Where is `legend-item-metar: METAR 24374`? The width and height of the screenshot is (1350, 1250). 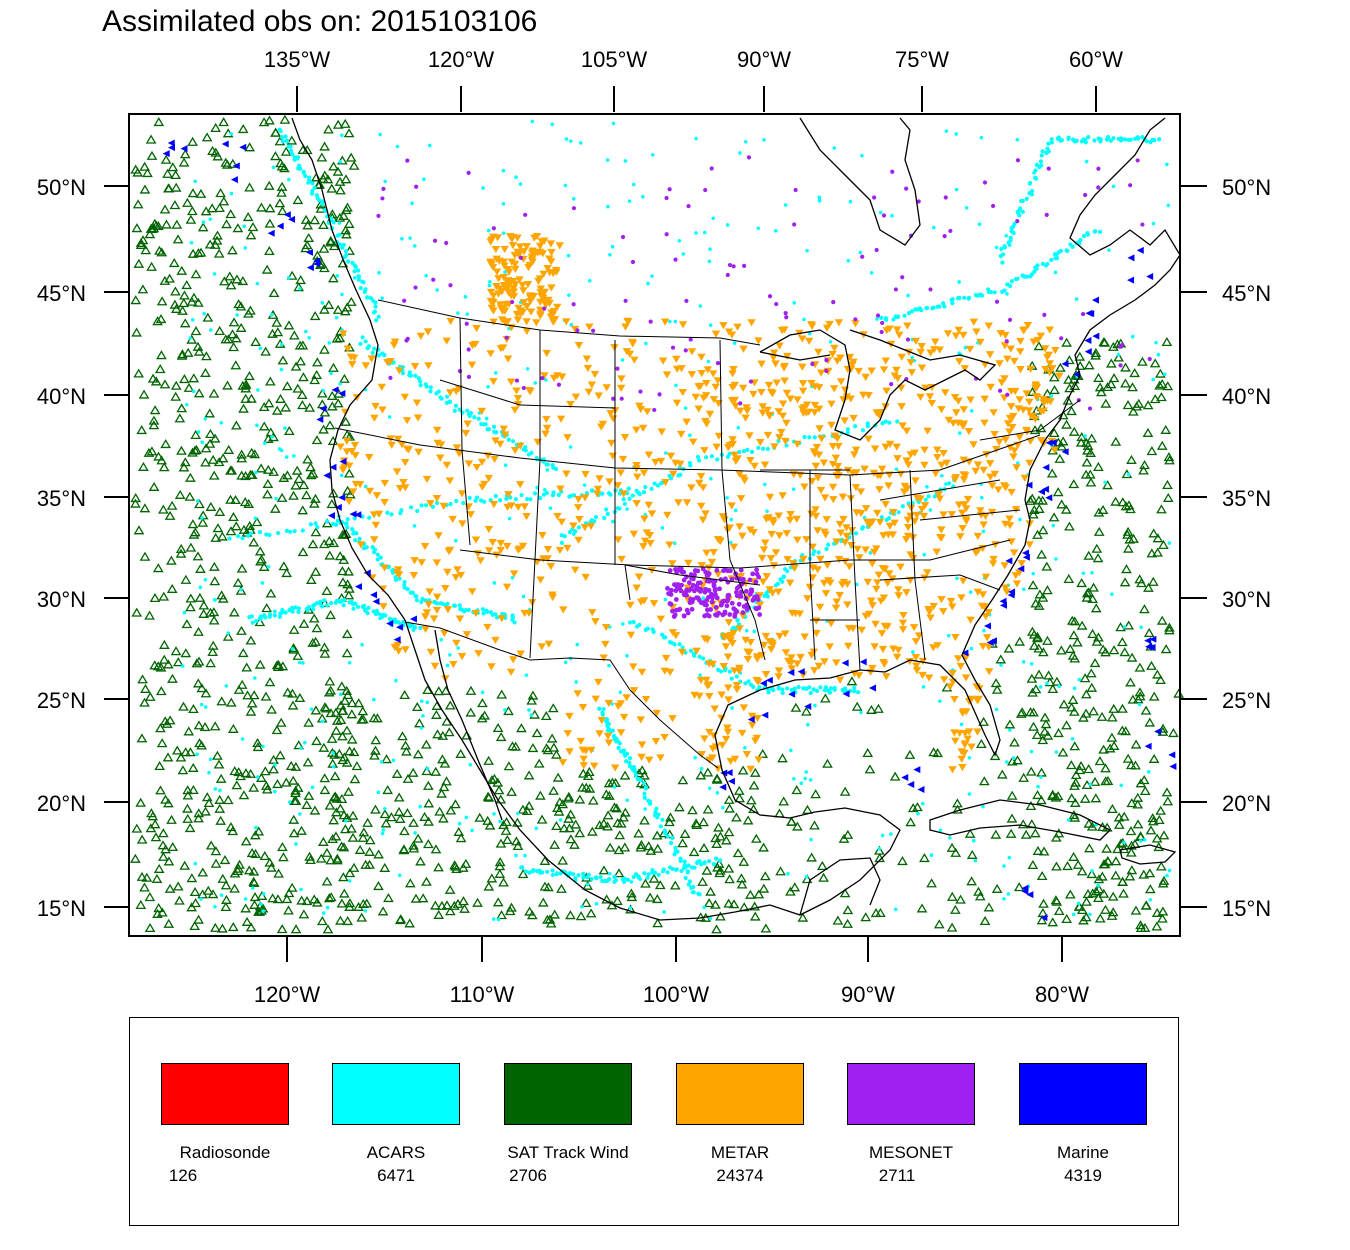
legend-item-metar: METAR 24374 is located at coordinates (762, 1122).